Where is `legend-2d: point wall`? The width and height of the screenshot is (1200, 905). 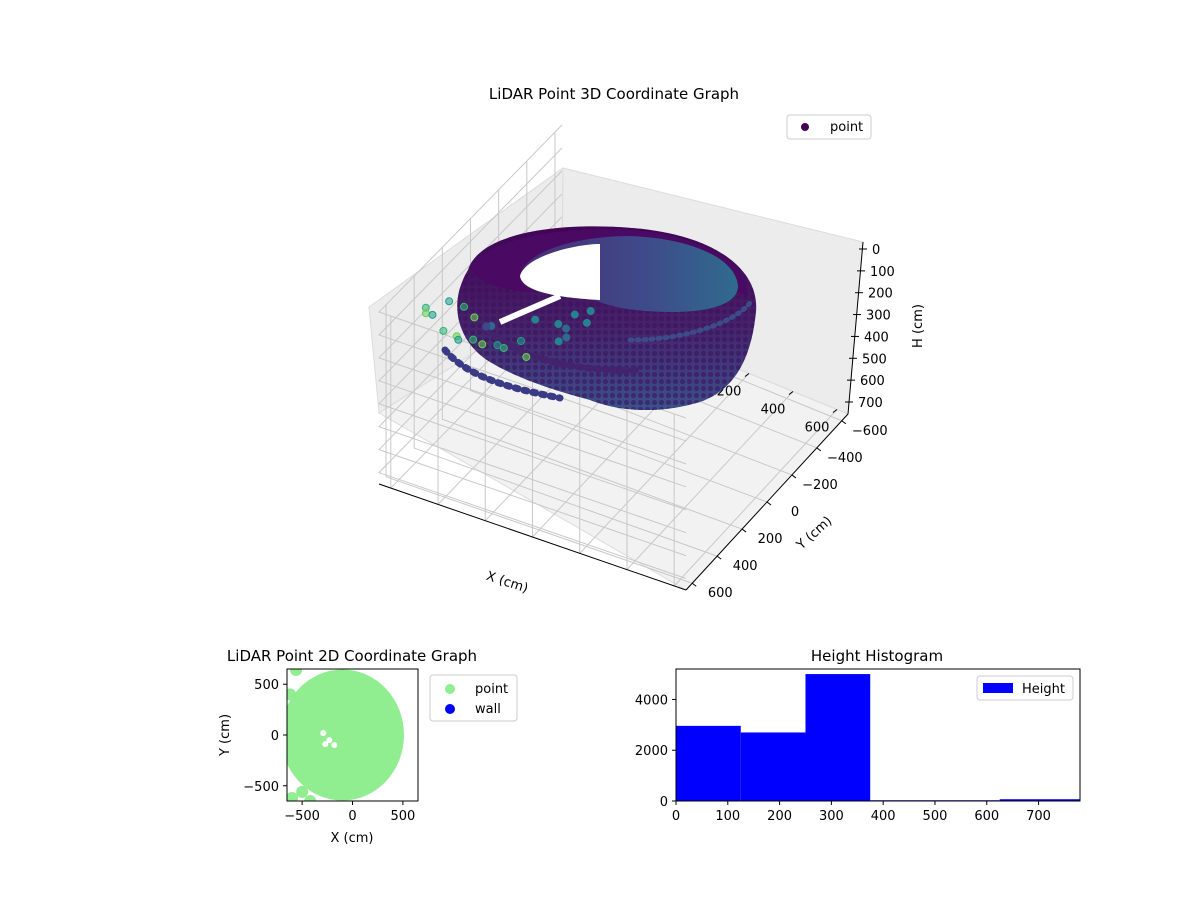
legend-2d: point wall is located at coordinates (473, 698).